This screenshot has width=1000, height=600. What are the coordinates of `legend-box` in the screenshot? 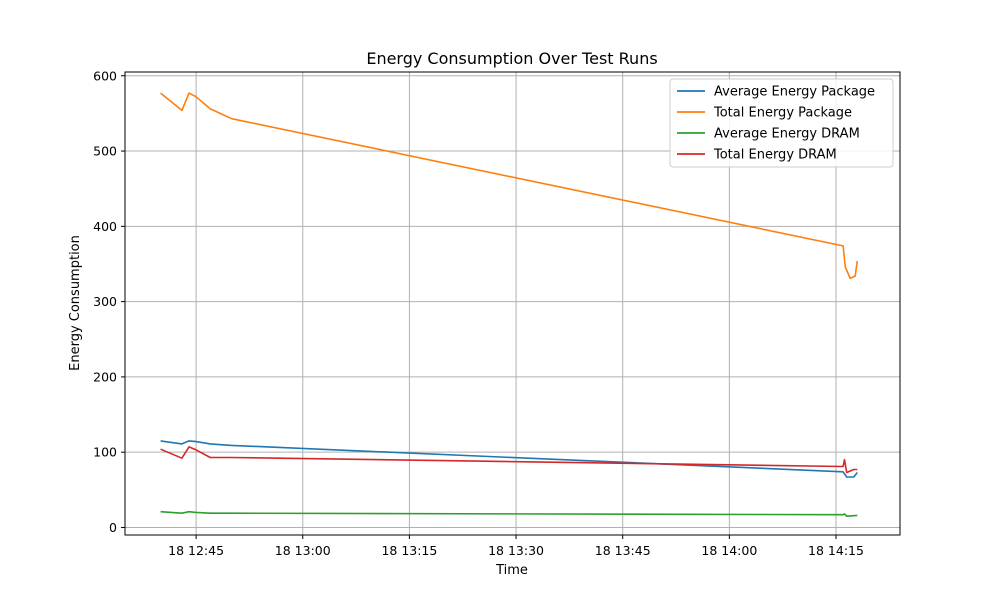 It's located at (781, 123).